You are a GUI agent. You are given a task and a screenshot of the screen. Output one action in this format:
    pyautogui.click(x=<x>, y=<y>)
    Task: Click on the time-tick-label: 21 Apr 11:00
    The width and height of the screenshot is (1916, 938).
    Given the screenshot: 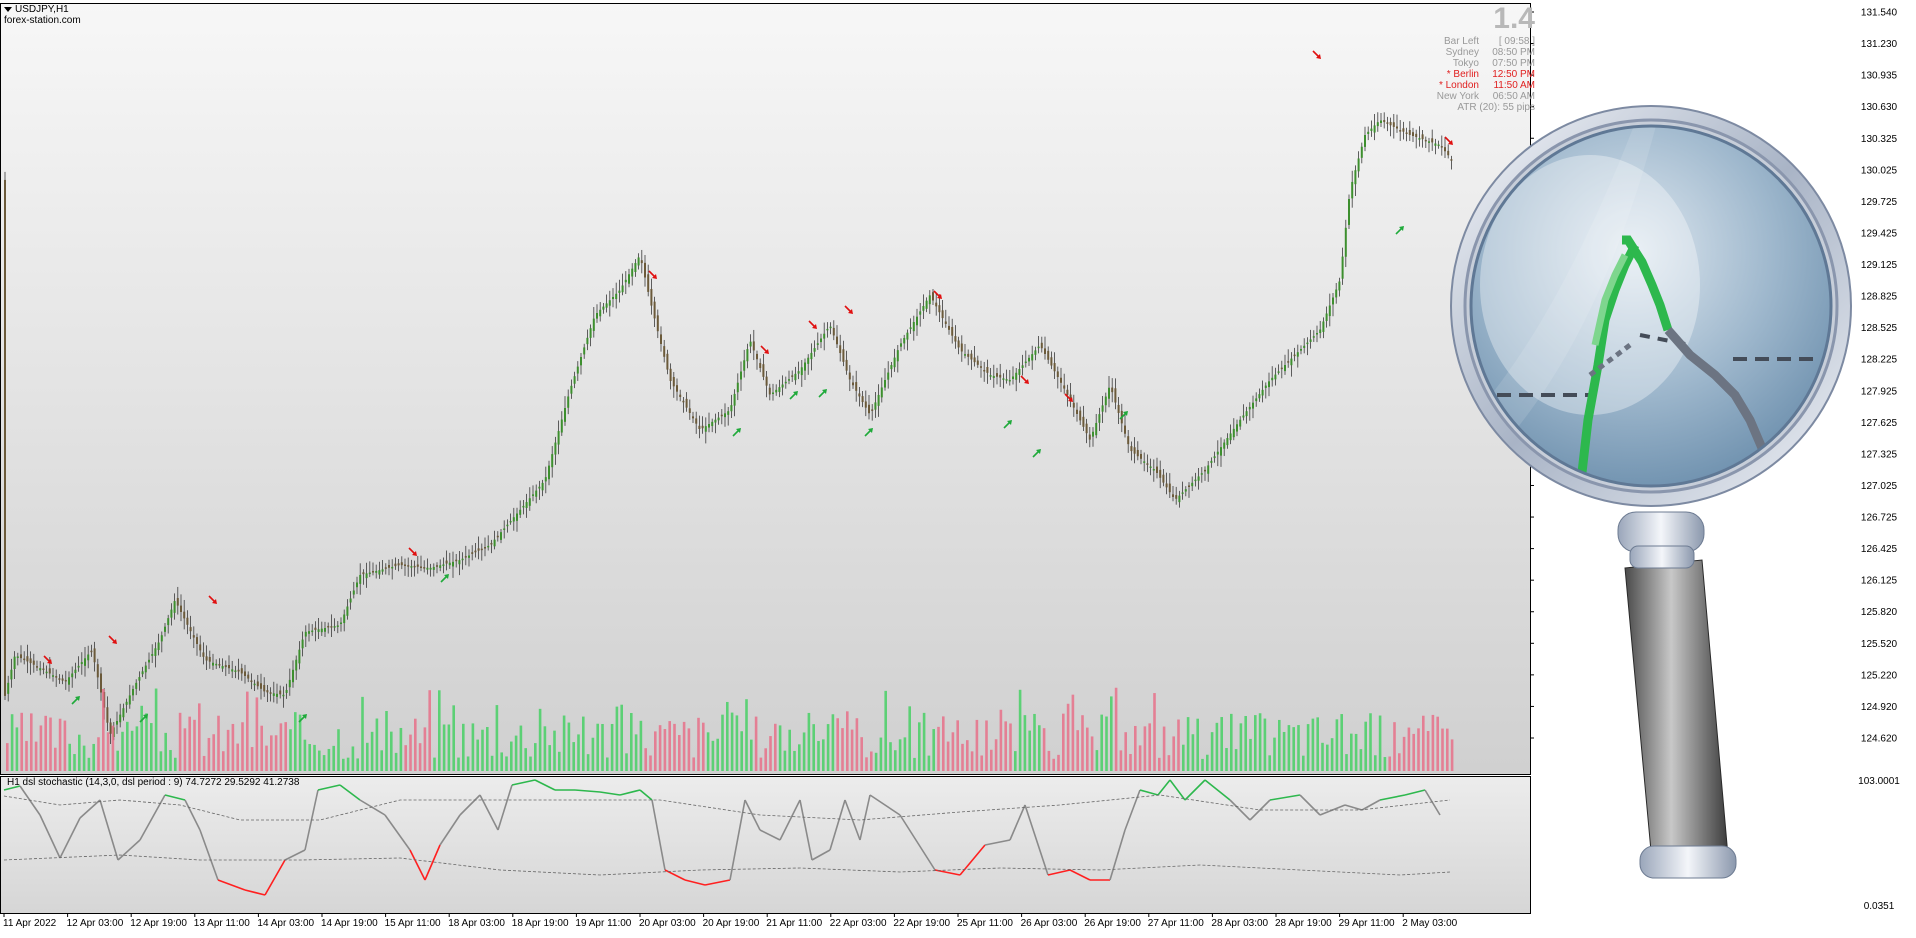 What is the action you would take?
    pyautogui.click(x=794, y=923)
    